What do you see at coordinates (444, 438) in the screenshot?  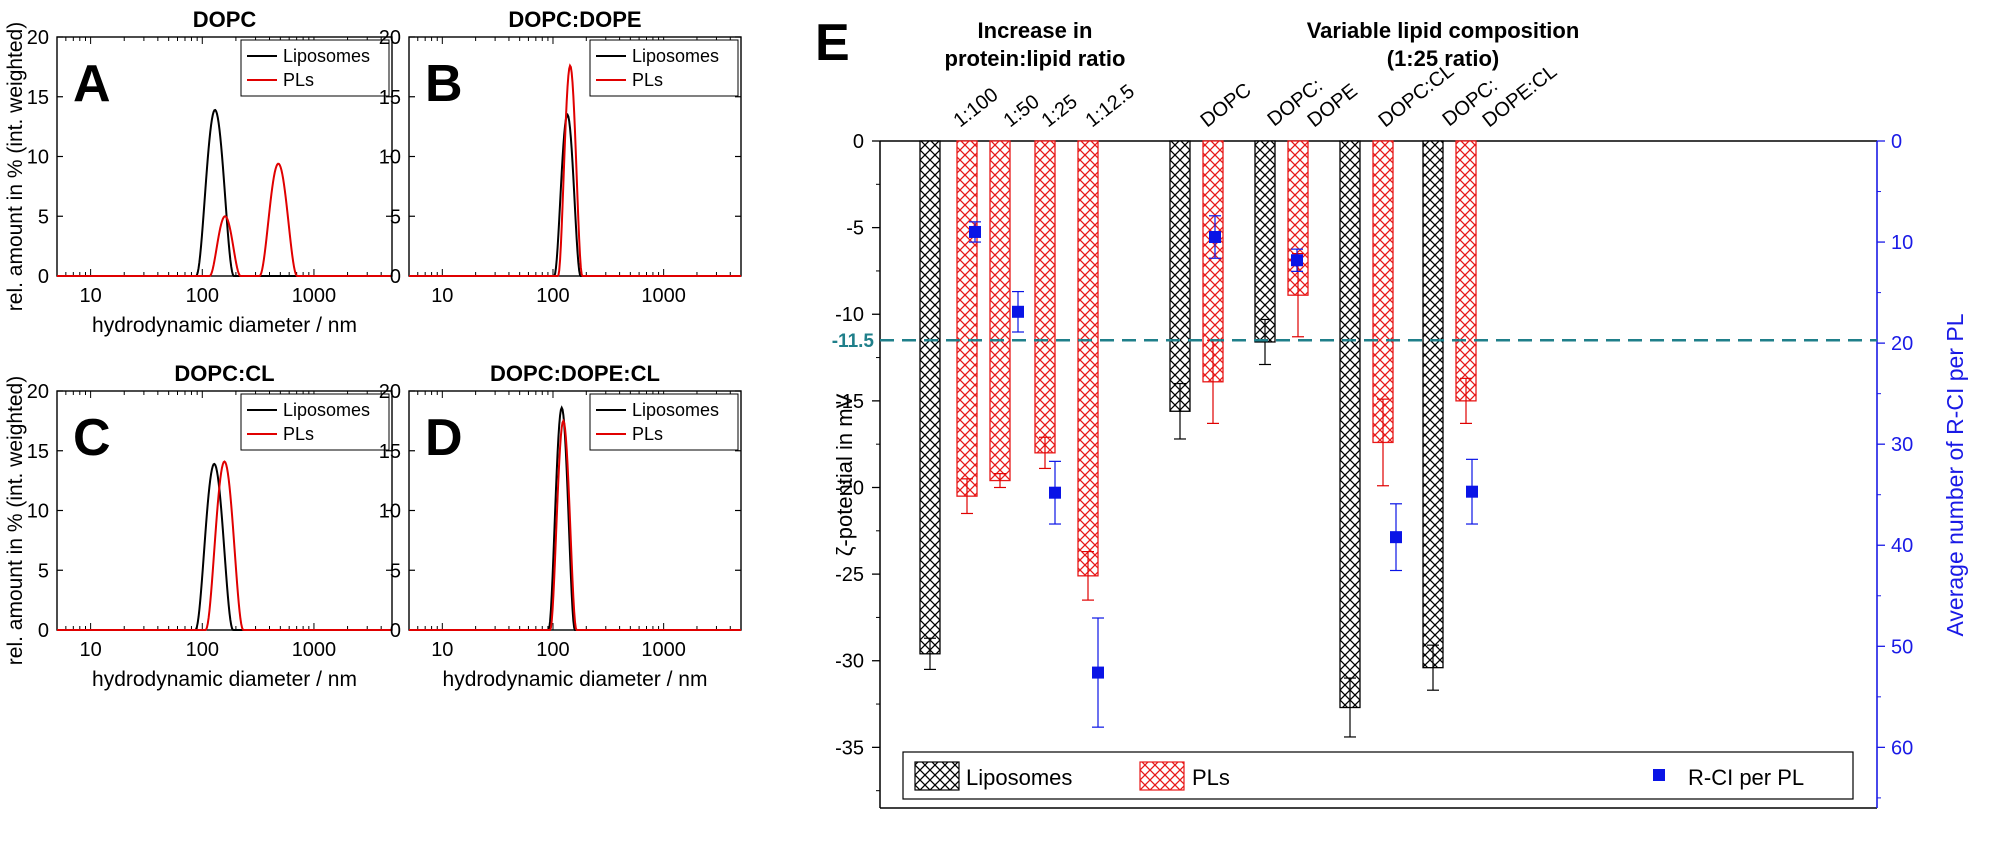 I see `panel-letter: D` at bounding box center [444, 438].